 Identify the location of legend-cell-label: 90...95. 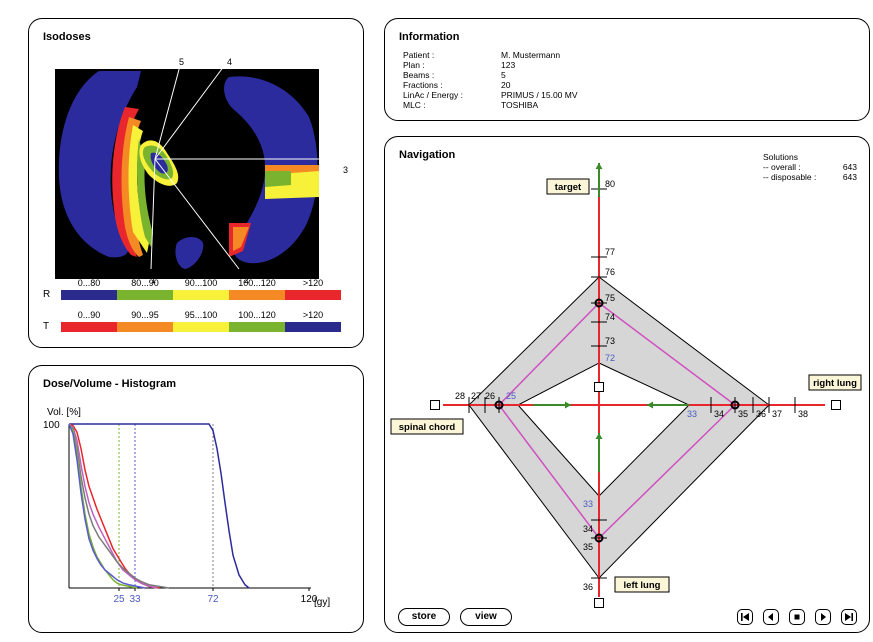
(145, 315).